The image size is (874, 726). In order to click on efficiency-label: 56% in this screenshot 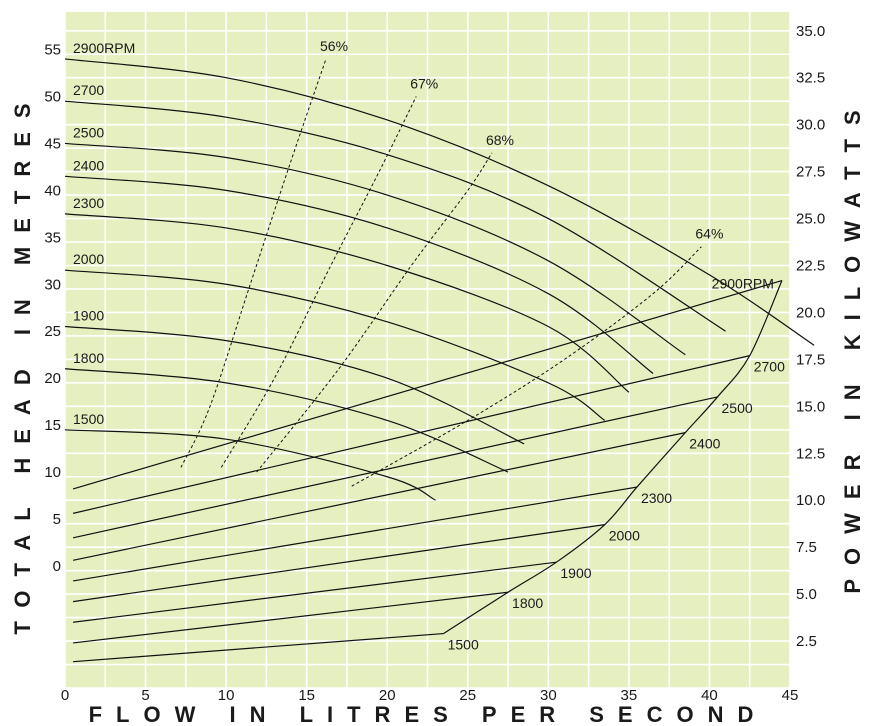, I will do `click(334, 46)`.